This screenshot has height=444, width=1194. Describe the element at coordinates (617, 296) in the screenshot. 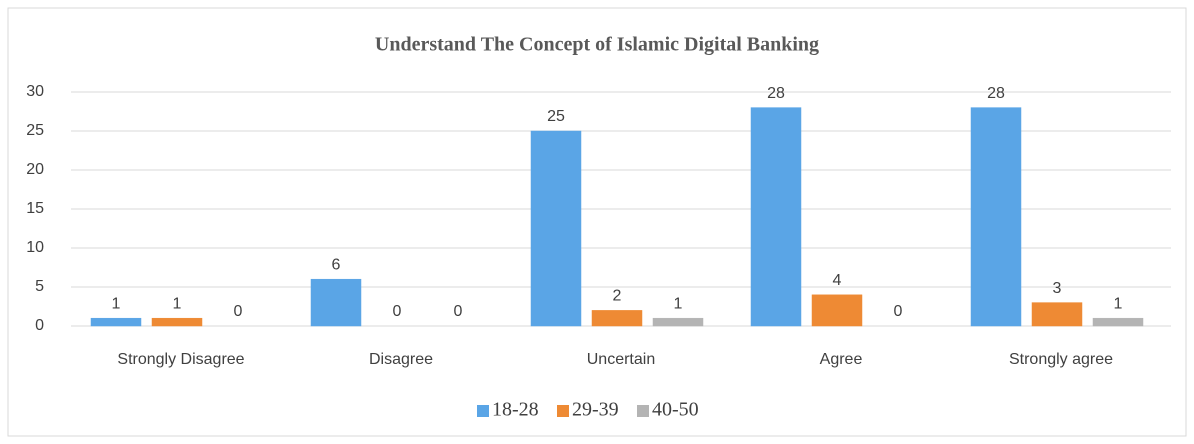

I see `data-label: 2` at that location.